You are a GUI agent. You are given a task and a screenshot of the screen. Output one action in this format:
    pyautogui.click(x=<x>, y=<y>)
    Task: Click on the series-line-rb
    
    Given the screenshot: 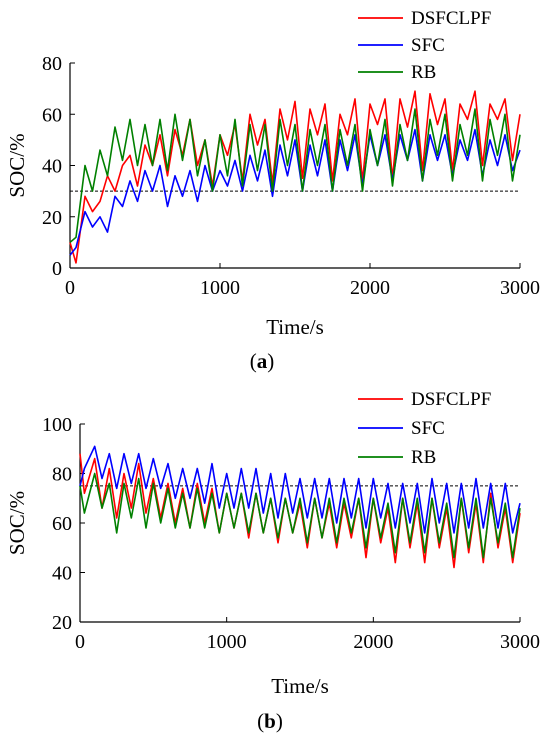 What is the action you would take?
    pyautogui.click(x=300, y=515)
    